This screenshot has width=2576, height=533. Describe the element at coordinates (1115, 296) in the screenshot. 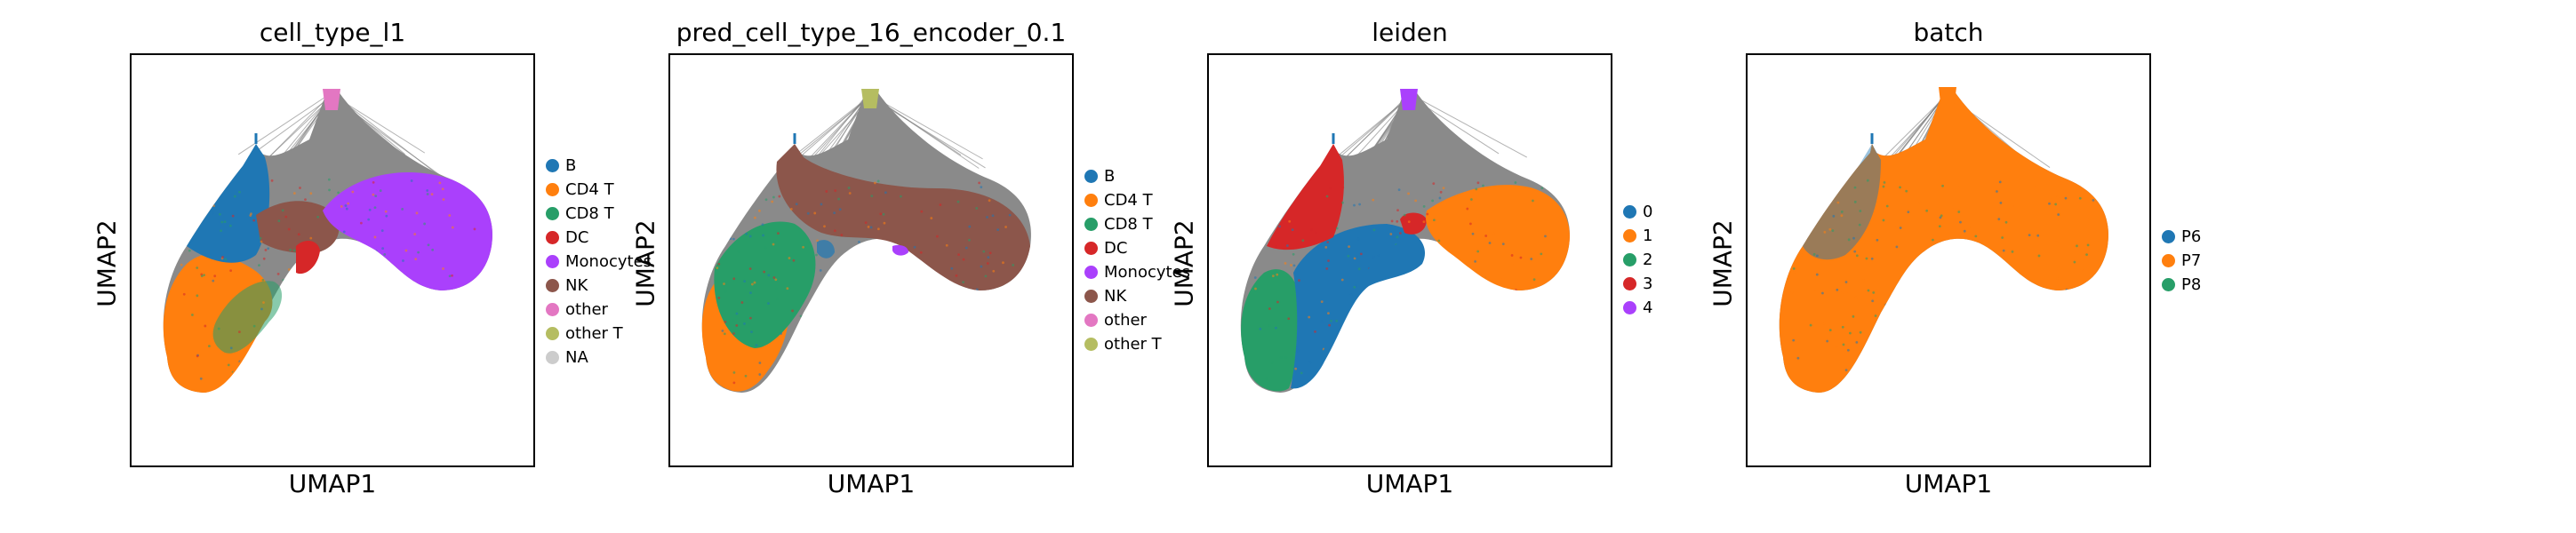

I see `legend-label: NK` at that location.